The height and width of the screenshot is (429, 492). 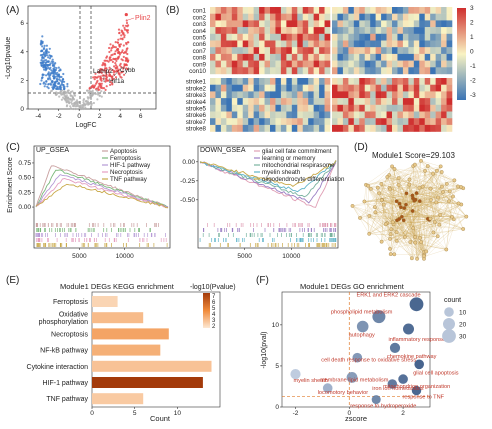 What do you see at coordinates (403, 379) in the screenshot?
I see `go-point` at bounding box center [403, 379].